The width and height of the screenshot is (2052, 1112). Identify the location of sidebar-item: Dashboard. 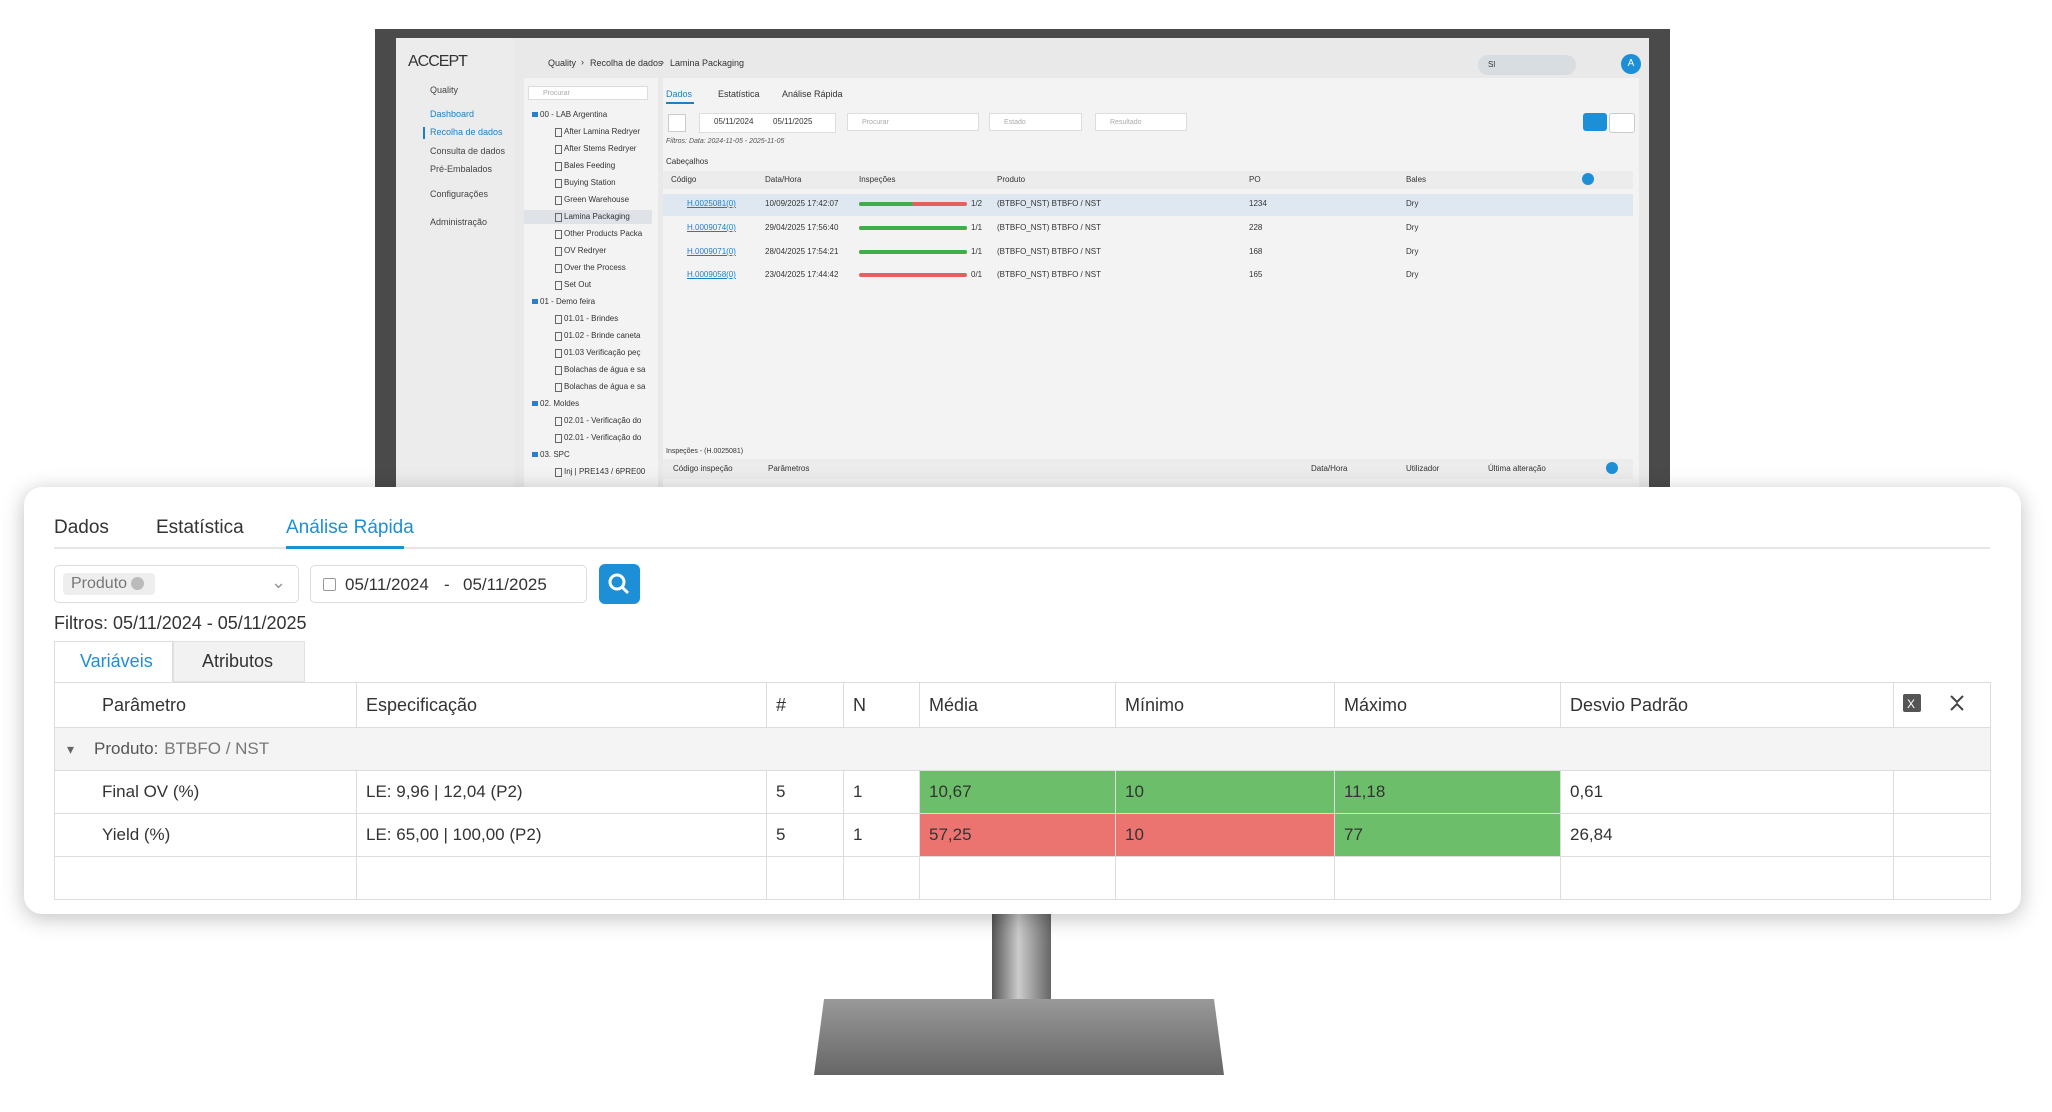
(452, 114).